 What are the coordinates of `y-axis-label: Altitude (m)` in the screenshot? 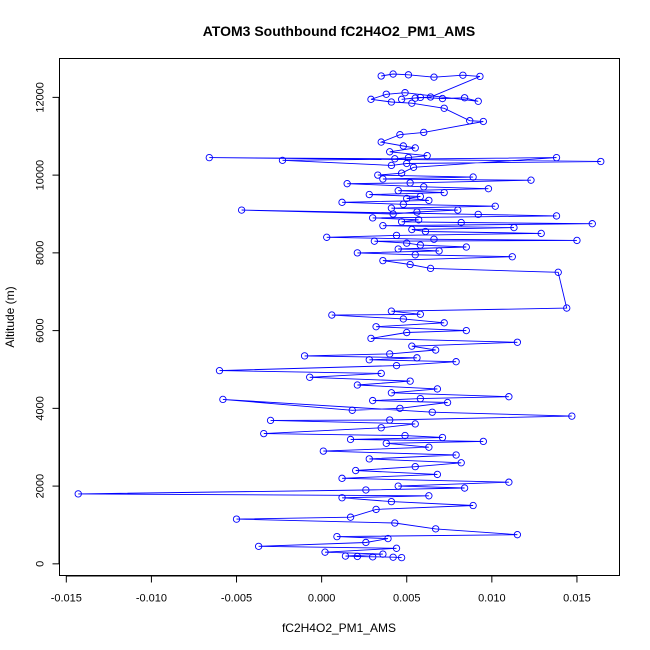 It's located at (10, 316).